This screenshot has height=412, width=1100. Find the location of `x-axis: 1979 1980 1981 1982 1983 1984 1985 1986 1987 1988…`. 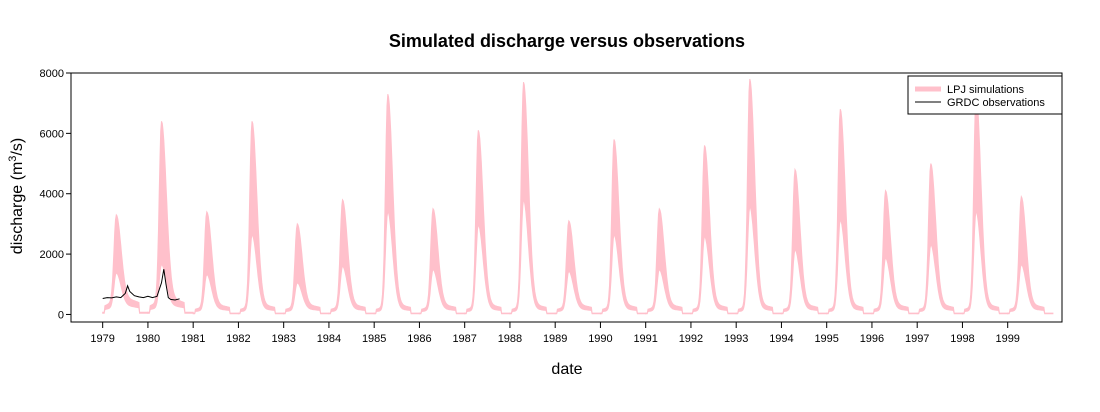

x-axis: 1979 1980 1981 1982 1983 1984 1985 1986 1987 1988… is located at coordinates (555, 333).